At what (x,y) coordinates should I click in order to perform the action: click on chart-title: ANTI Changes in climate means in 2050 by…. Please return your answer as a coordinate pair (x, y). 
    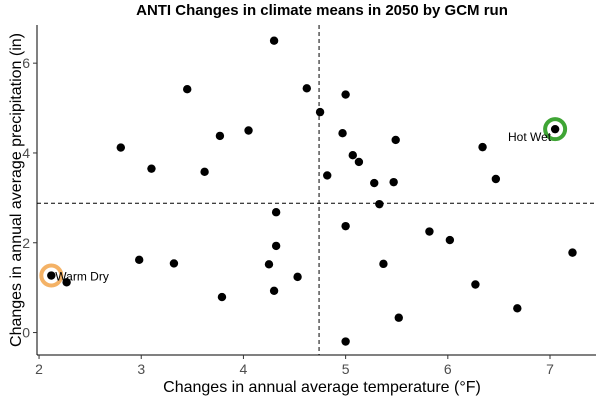
    Looking at the image, I should click on (322, 10).